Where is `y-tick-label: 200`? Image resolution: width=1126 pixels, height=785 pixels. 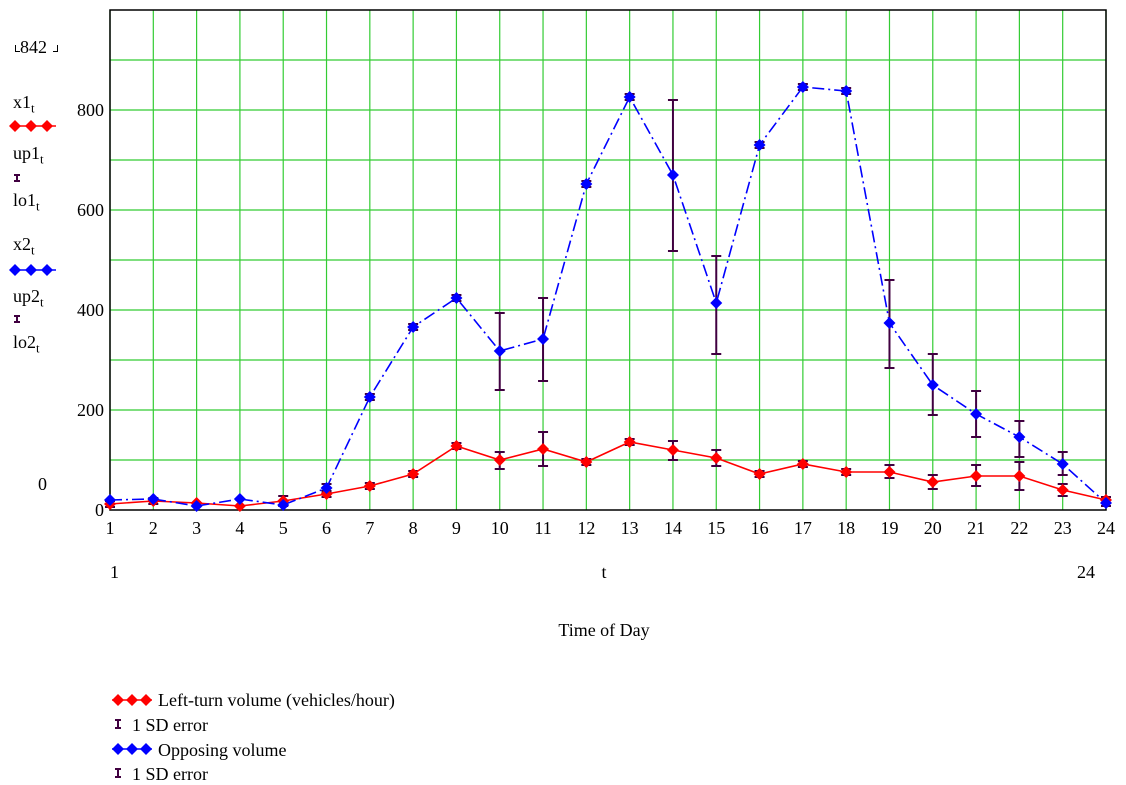
y-tick-label: 200 is located at coordinates (90, 410).